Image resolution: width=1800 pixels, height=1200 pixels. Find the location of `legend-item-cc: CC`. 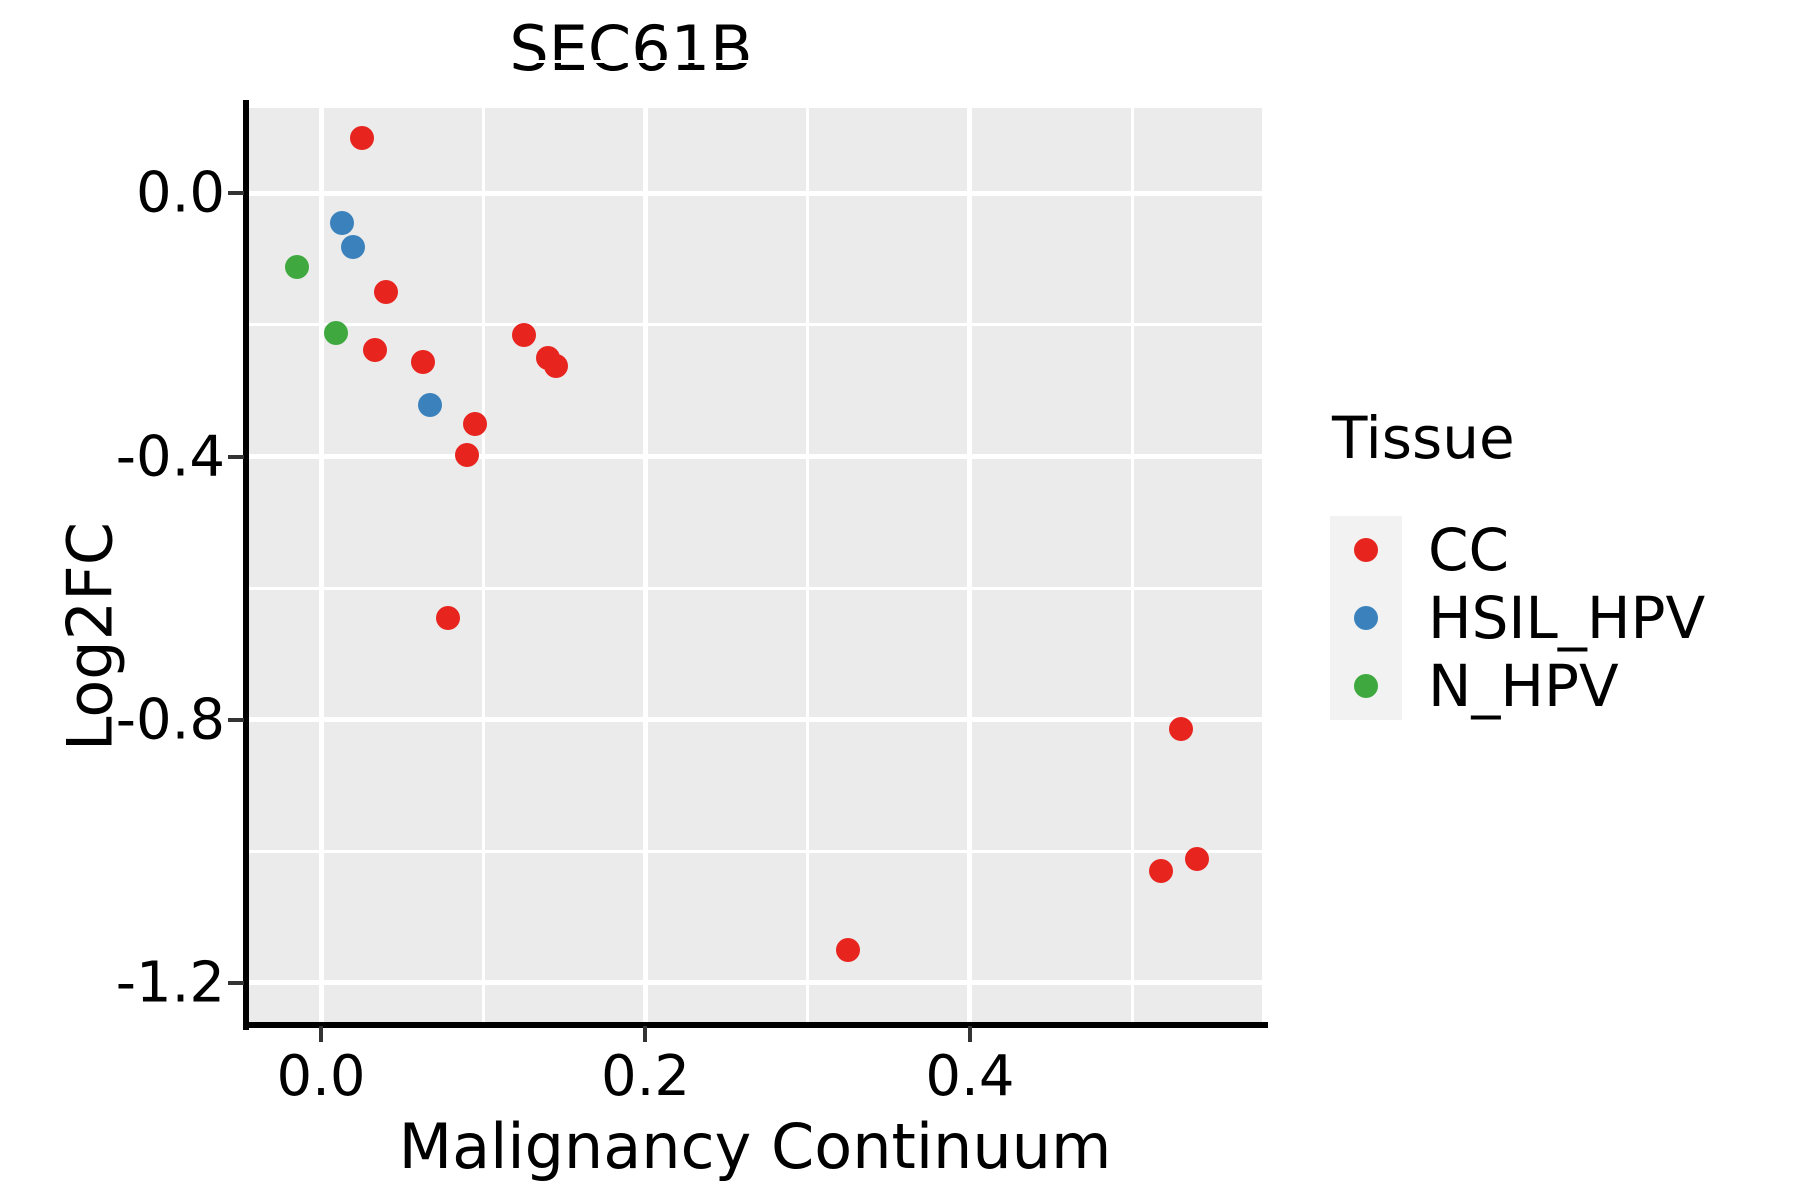

legend-item-cc: CC is located at coordinates (1540, 550).